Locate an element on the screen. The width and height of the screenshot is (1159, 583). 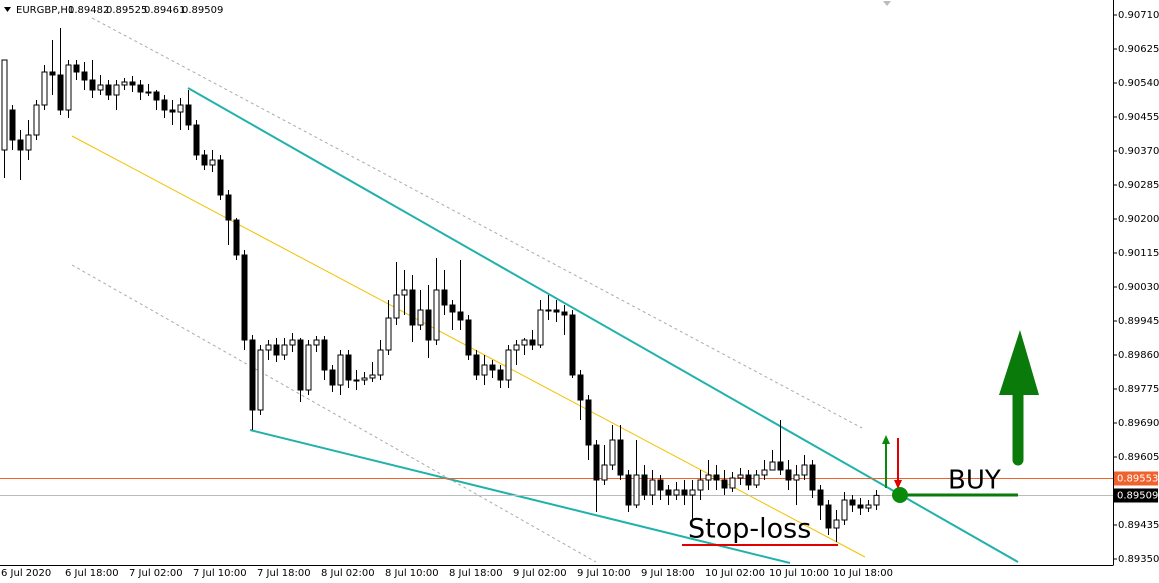
y-tick-label: 0.90455 is located at coordinates (1138, 117).